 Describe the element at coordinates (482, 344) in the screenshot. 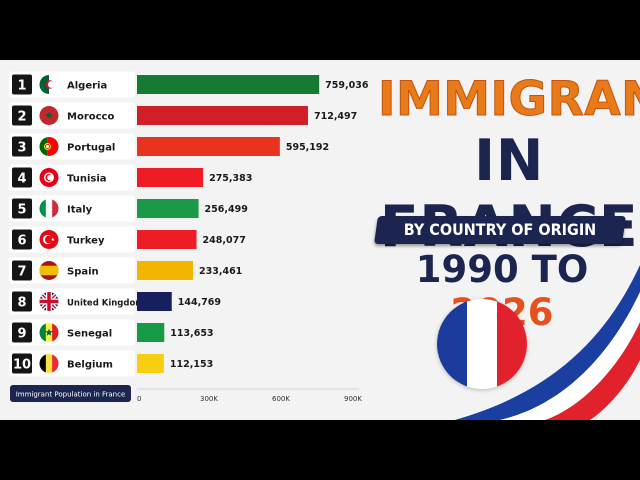

I see `flag-france-icon` at that location.